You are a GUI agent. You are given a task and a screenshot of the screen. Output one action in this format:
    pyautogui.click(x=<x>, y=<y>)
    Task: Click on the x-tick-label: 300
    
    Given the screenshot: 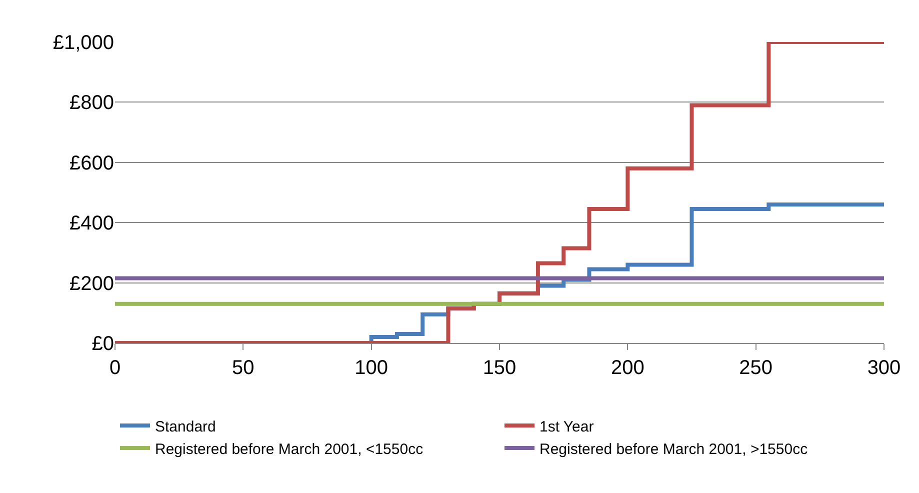 What is the action you would take?
    pyautogui.click(x=884, y=368)
    